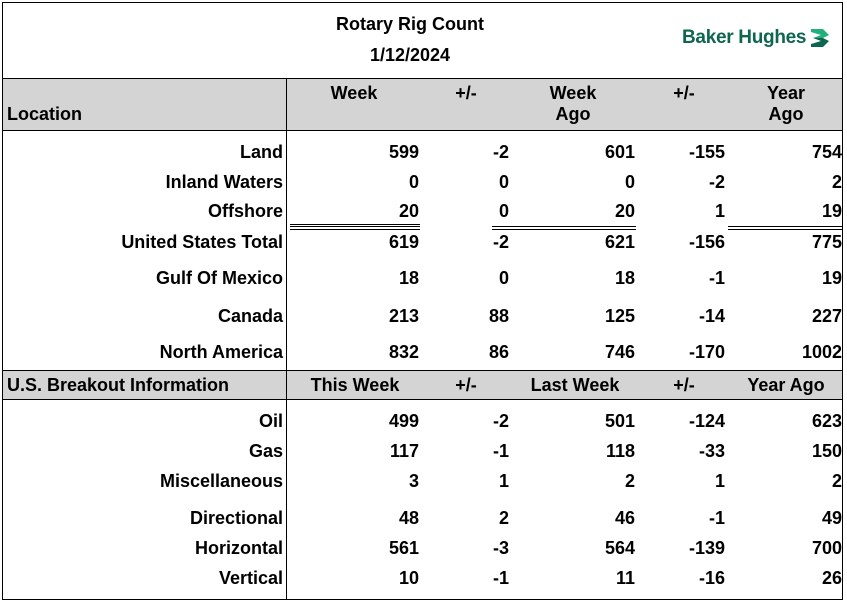 The height and width of the screenshot is (604, 847). What do you see at coordinates (498, 316) in the screenshot?
I see `cell-chg-week: 88` at bounding box center [498, 316].